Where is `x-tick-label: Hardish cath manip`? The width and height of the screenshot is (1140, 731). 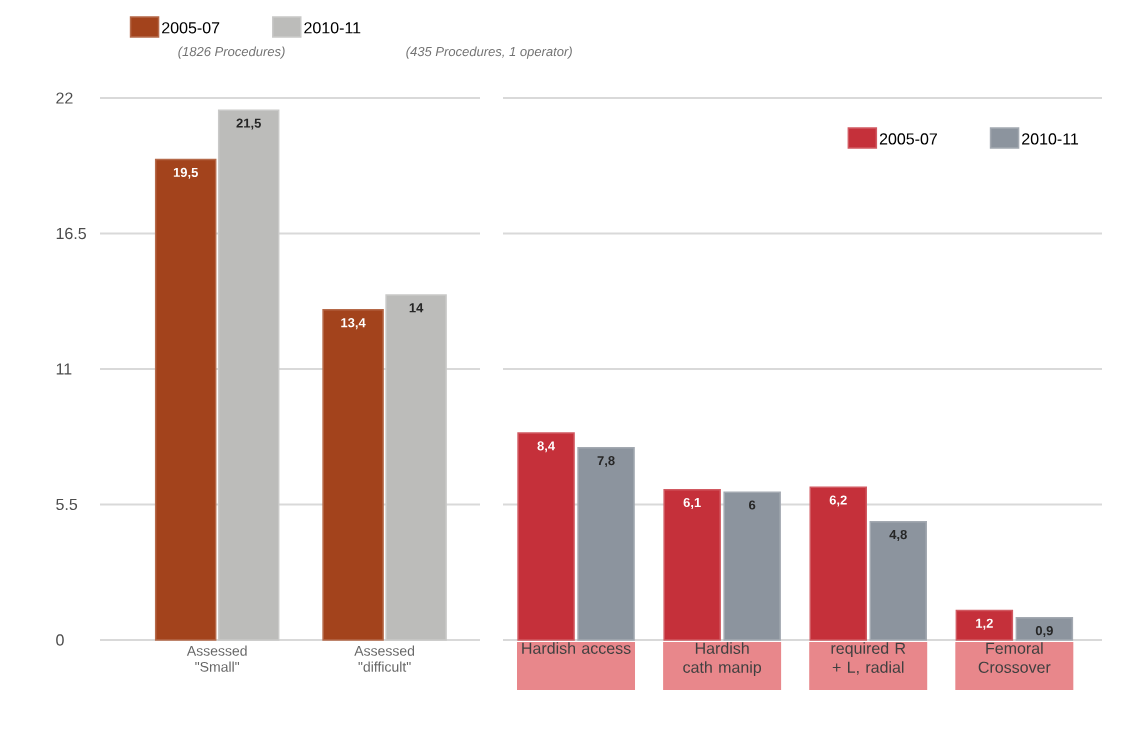
x-tick-label: Hardish cath manip is located at coordinates (722, 659).